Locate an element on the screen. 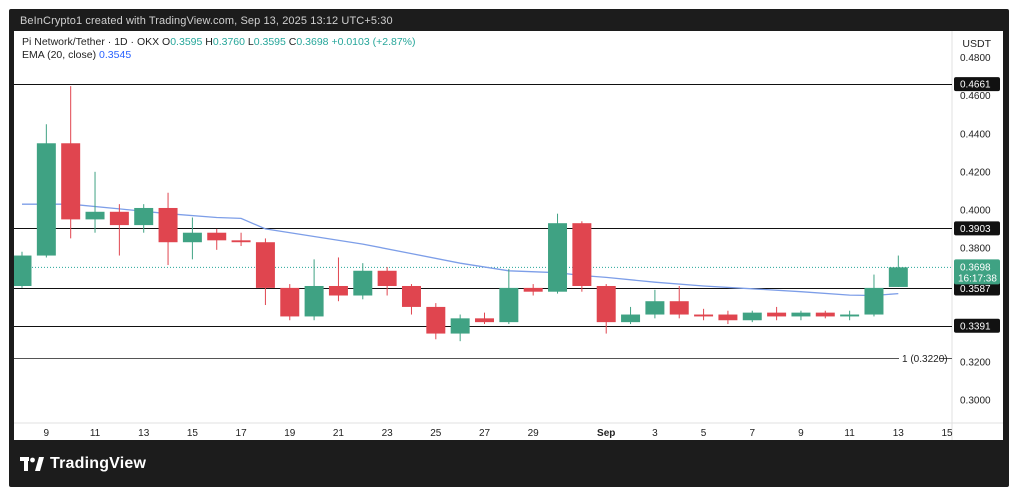 Image resolution: width=1024 pixels, height=498 pixels. price-tick-label: 0.4600 is located at coordinates (975, 96).